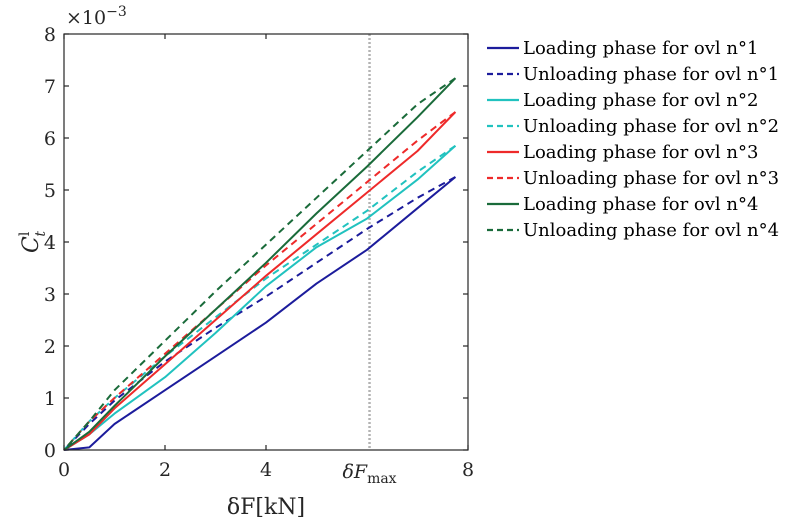 Image resolution: width=808 pixels, height=524 pixels. I want to click on y-tick-label: 1, so click(50, 399).